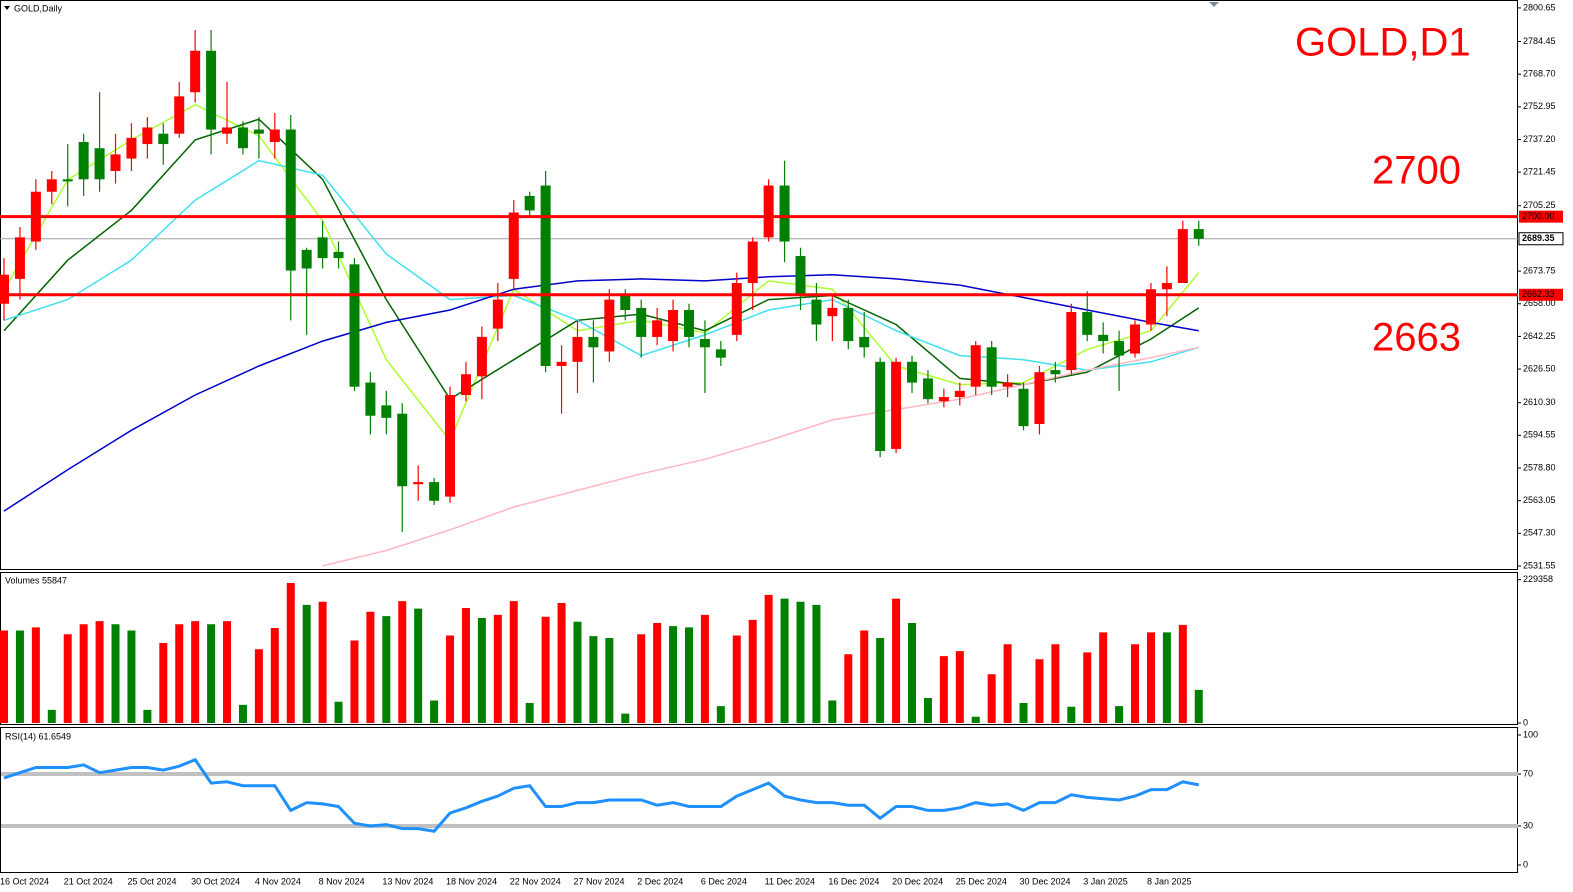 This screenshot has width=1573, height=892. I want to click on menu-arrow, so click(7, 8).